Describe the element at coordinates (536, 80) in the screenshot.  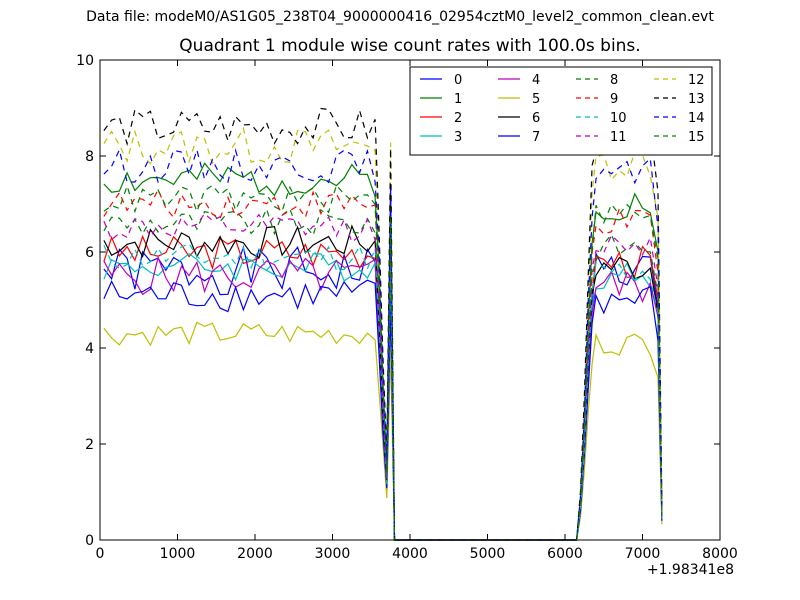
I see `legend-label-4: 4` at that location.